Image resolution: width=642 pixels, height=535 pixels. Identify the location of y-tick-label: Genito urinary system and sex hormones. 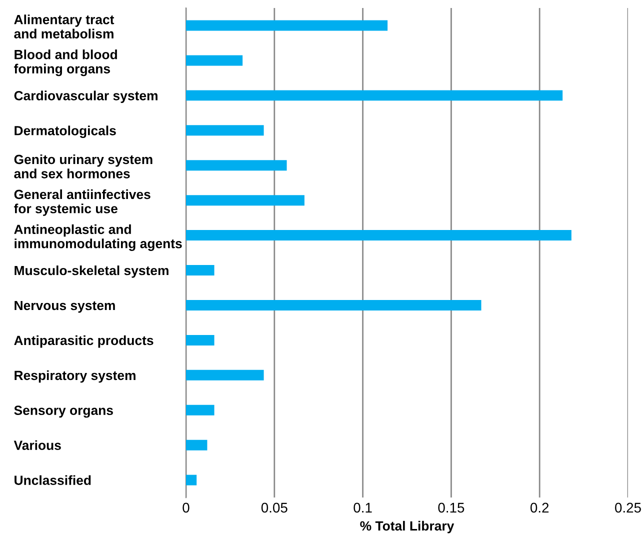
(83, 166).